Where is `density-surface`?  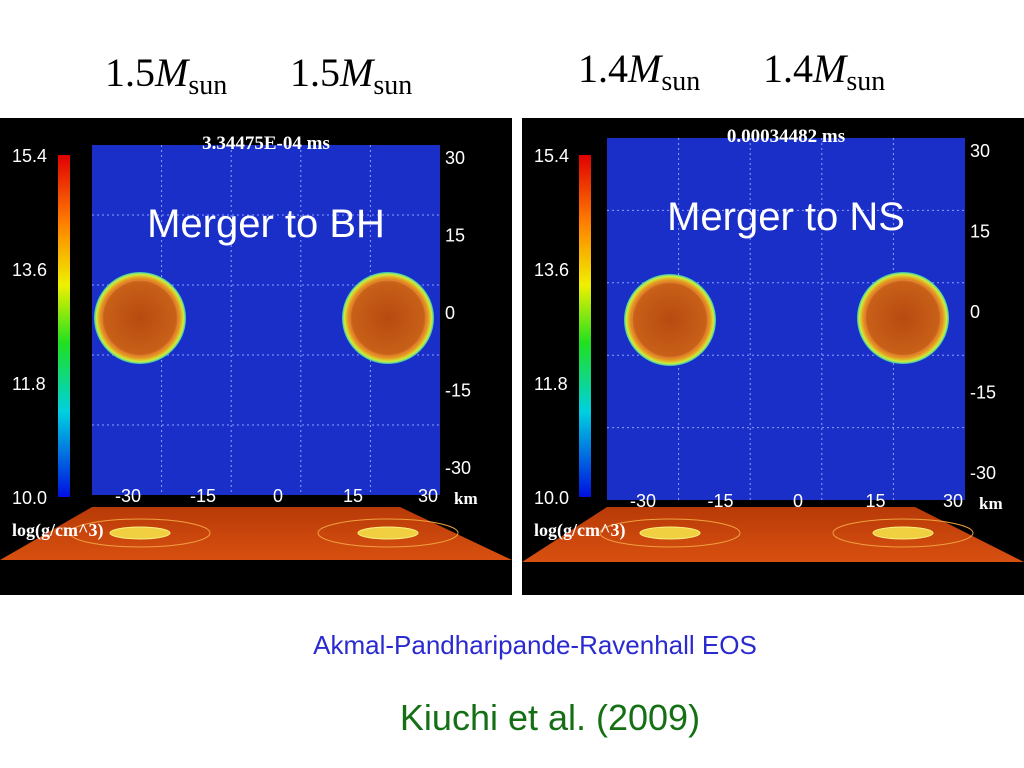
density-surface is located at coordinates (773, 534).